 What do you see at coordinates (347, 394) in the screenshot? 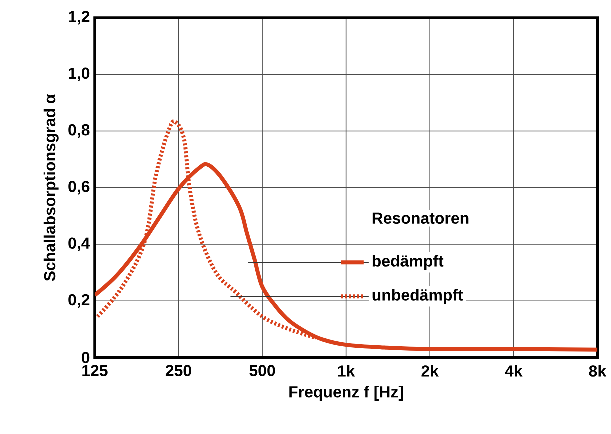
I see `x-axis-title: Frequenz f [Hz]` at bounding box center [347, 394].